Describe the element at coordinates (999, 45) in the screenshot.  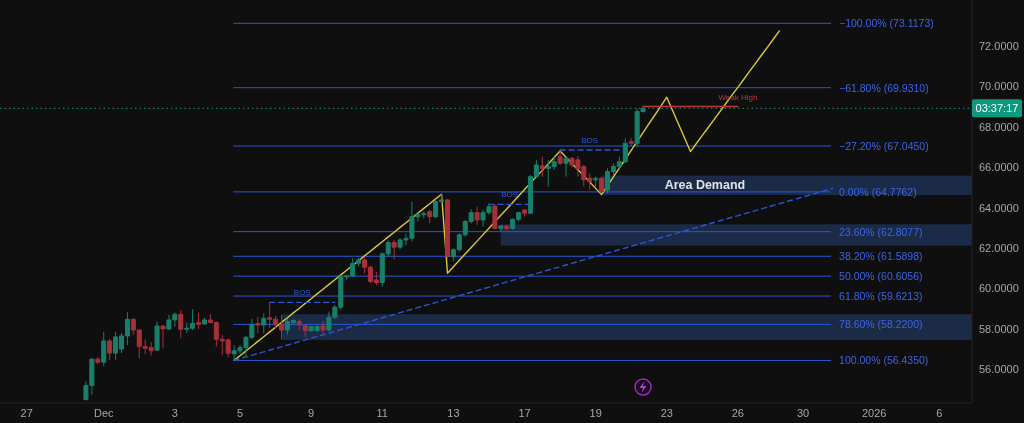
I see `y-tick-label: 72.0000` at that location.